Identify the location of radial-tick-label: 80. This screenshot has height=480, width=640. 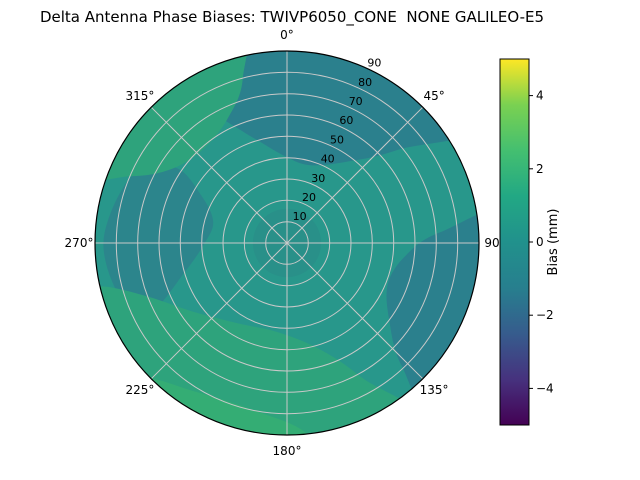
(365, 82).